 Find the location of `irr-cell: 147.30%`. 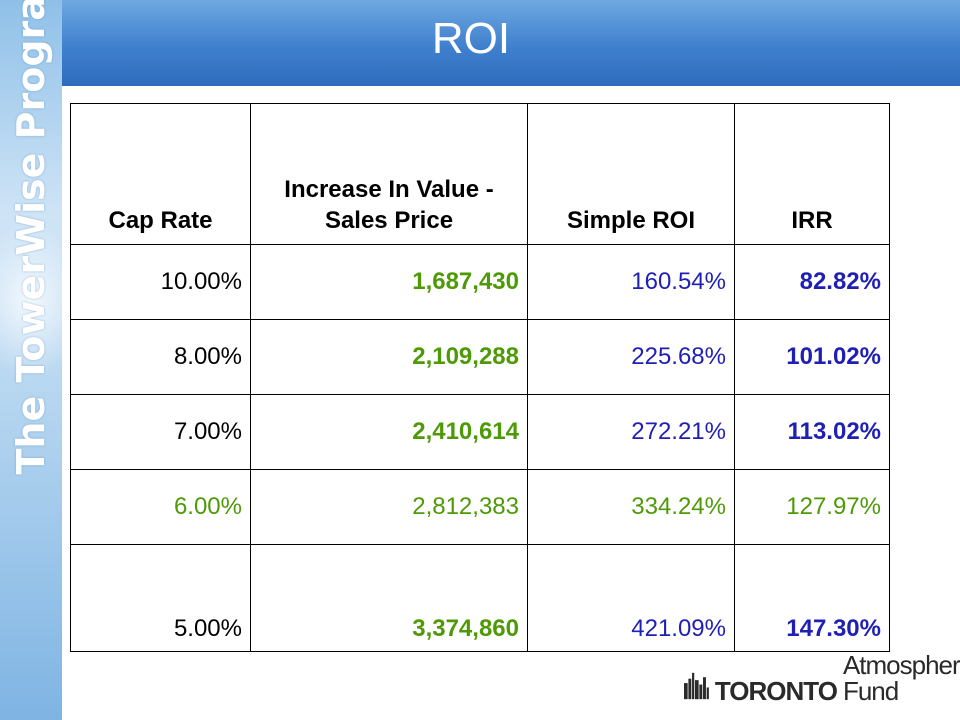

irr-cell: 147.30% is located at coordinates (812, 598).